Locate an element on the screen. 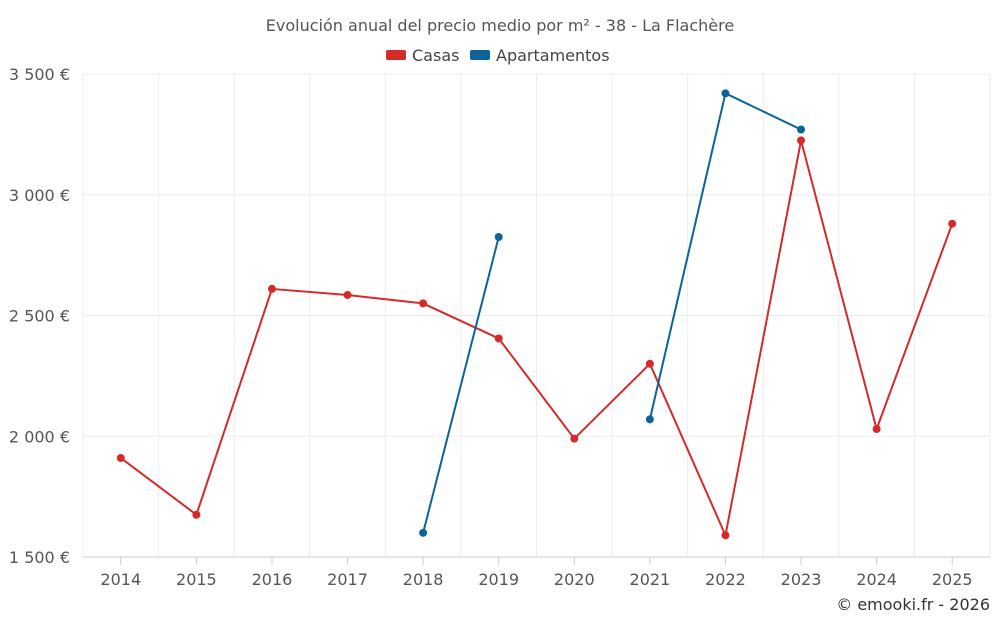 The height and width of the screenshot is (625, 1000). legend: Casas Apartamentos is located at coordinates (498, 55).